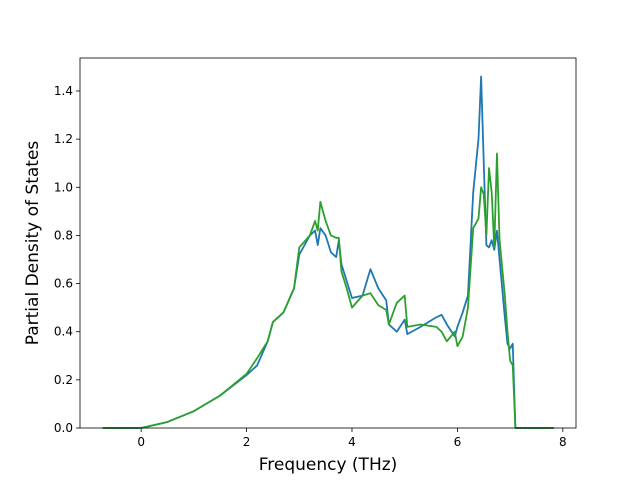 The height and width of the screenshot is (480, 640). What do you see at coordinates (63, 187) in the screenshot?
I see `y-tick-label: 1.0` at bounding box center [63, 187].